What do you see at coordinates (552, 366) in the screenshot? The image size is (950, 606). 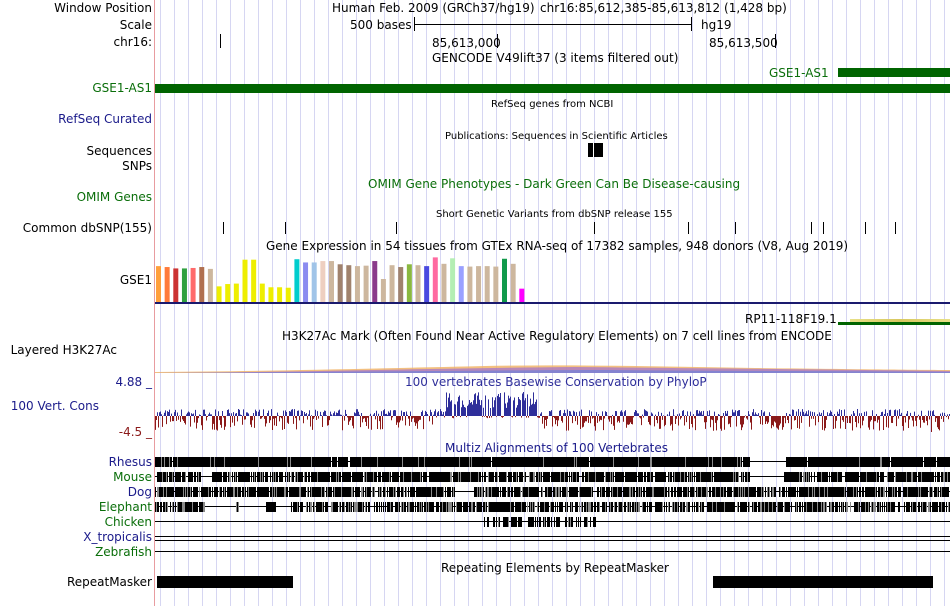 I see `h3k27ac-signal` at bounding box center [552, 366].